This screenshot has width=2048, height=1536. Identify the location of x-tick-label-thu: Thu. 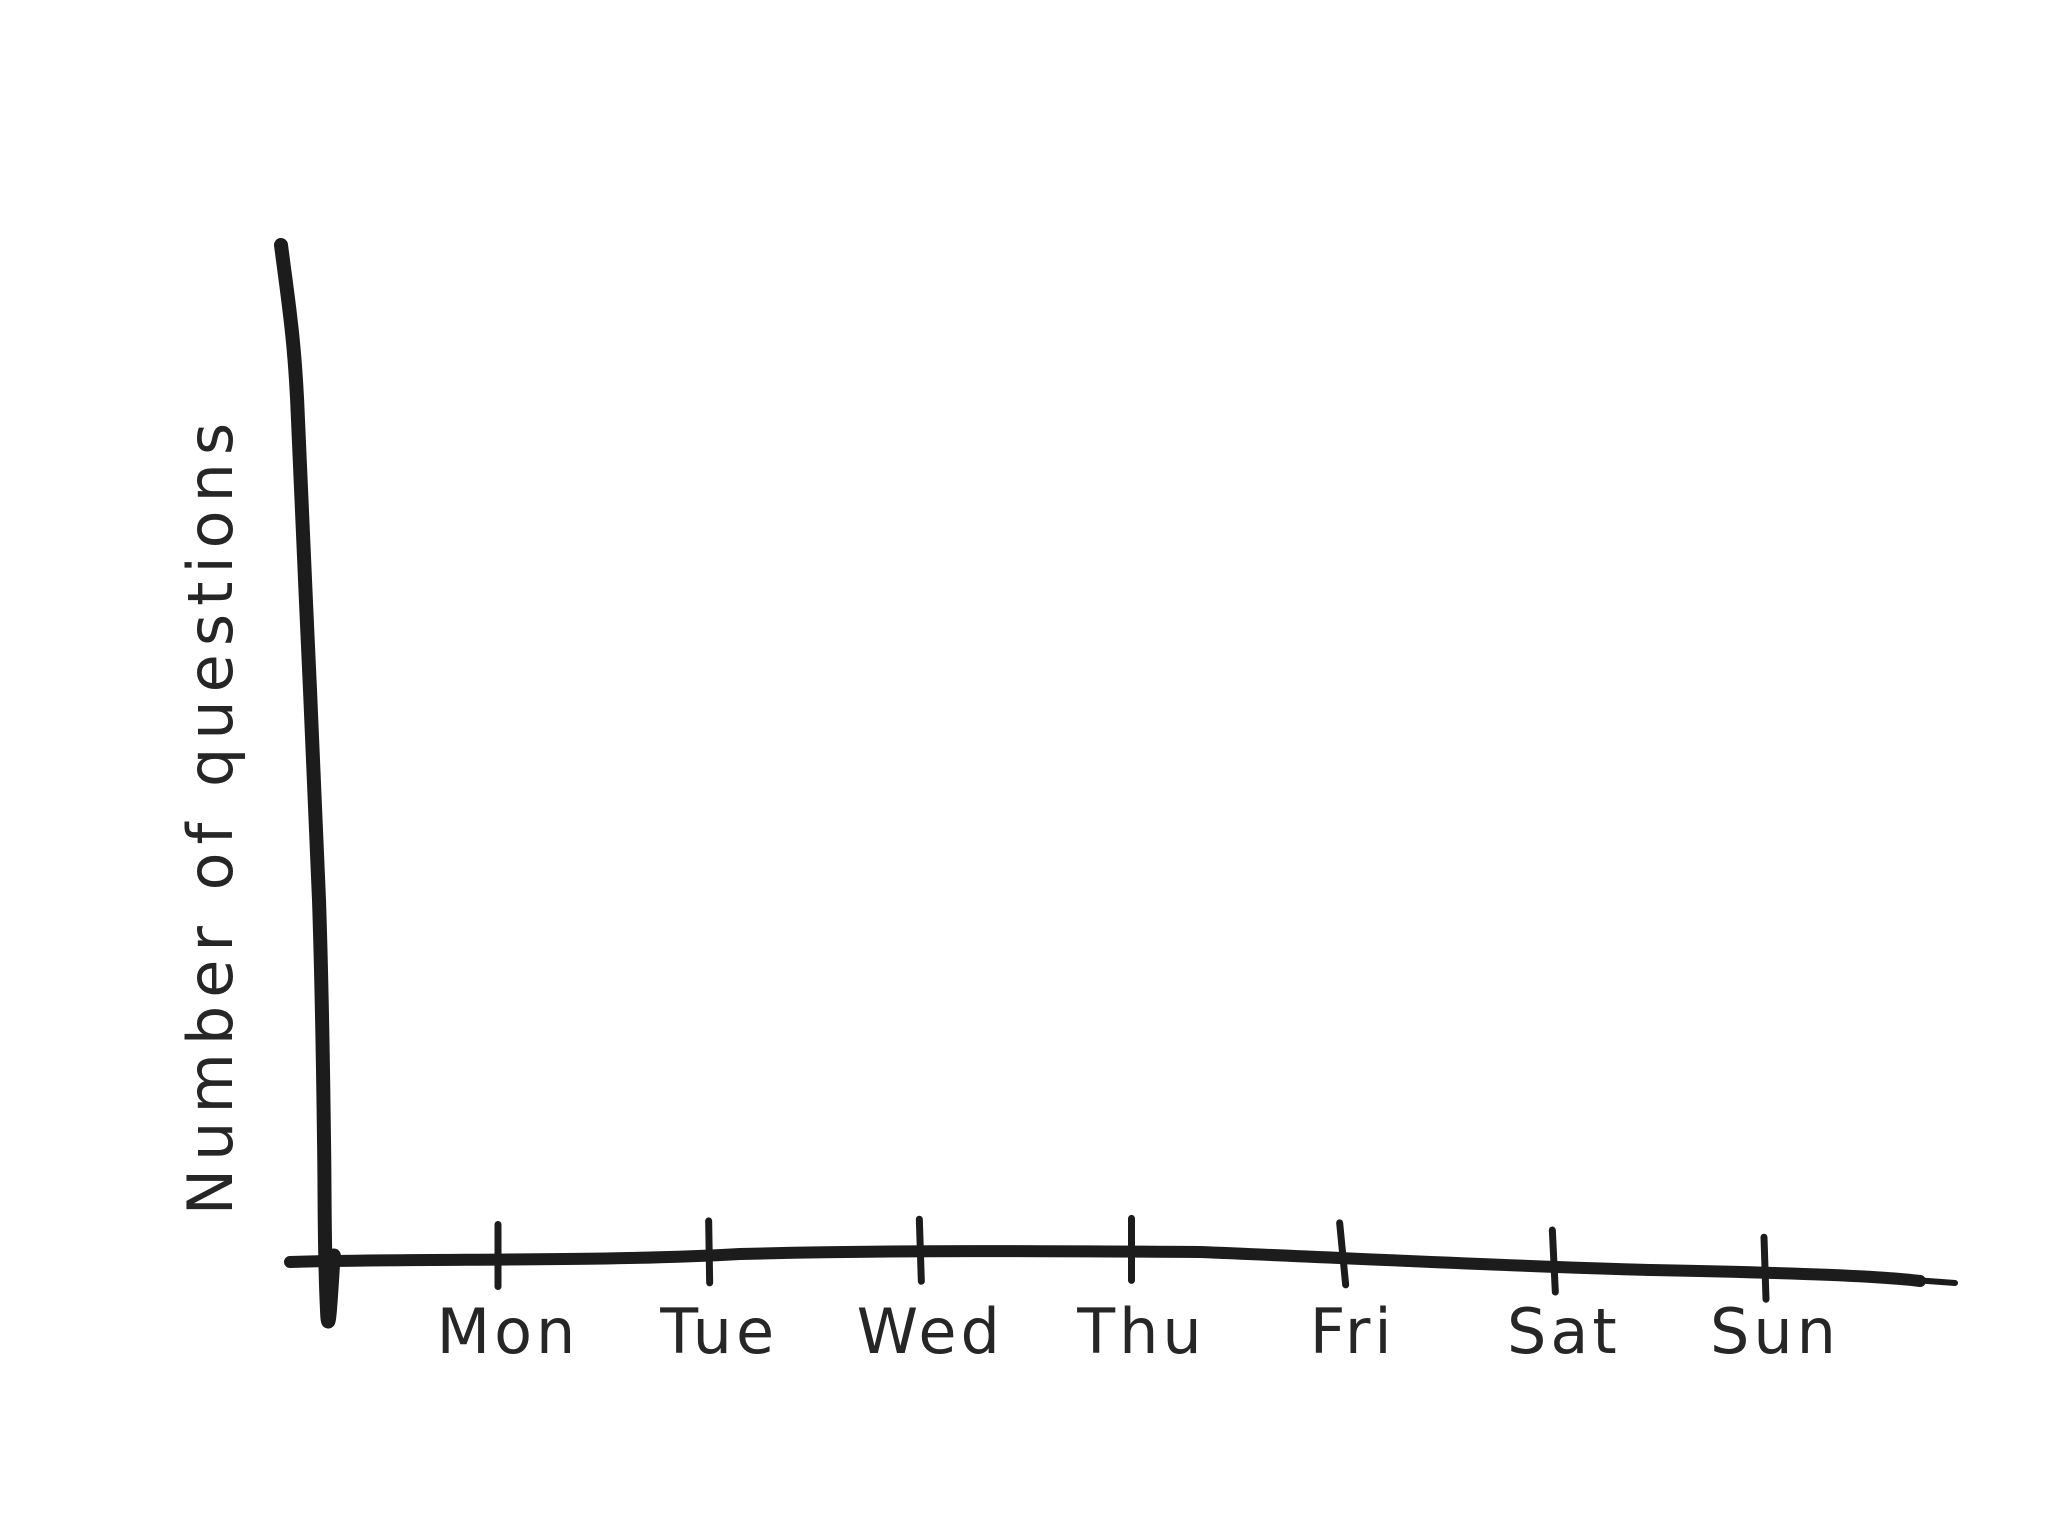
(1140, 1331).